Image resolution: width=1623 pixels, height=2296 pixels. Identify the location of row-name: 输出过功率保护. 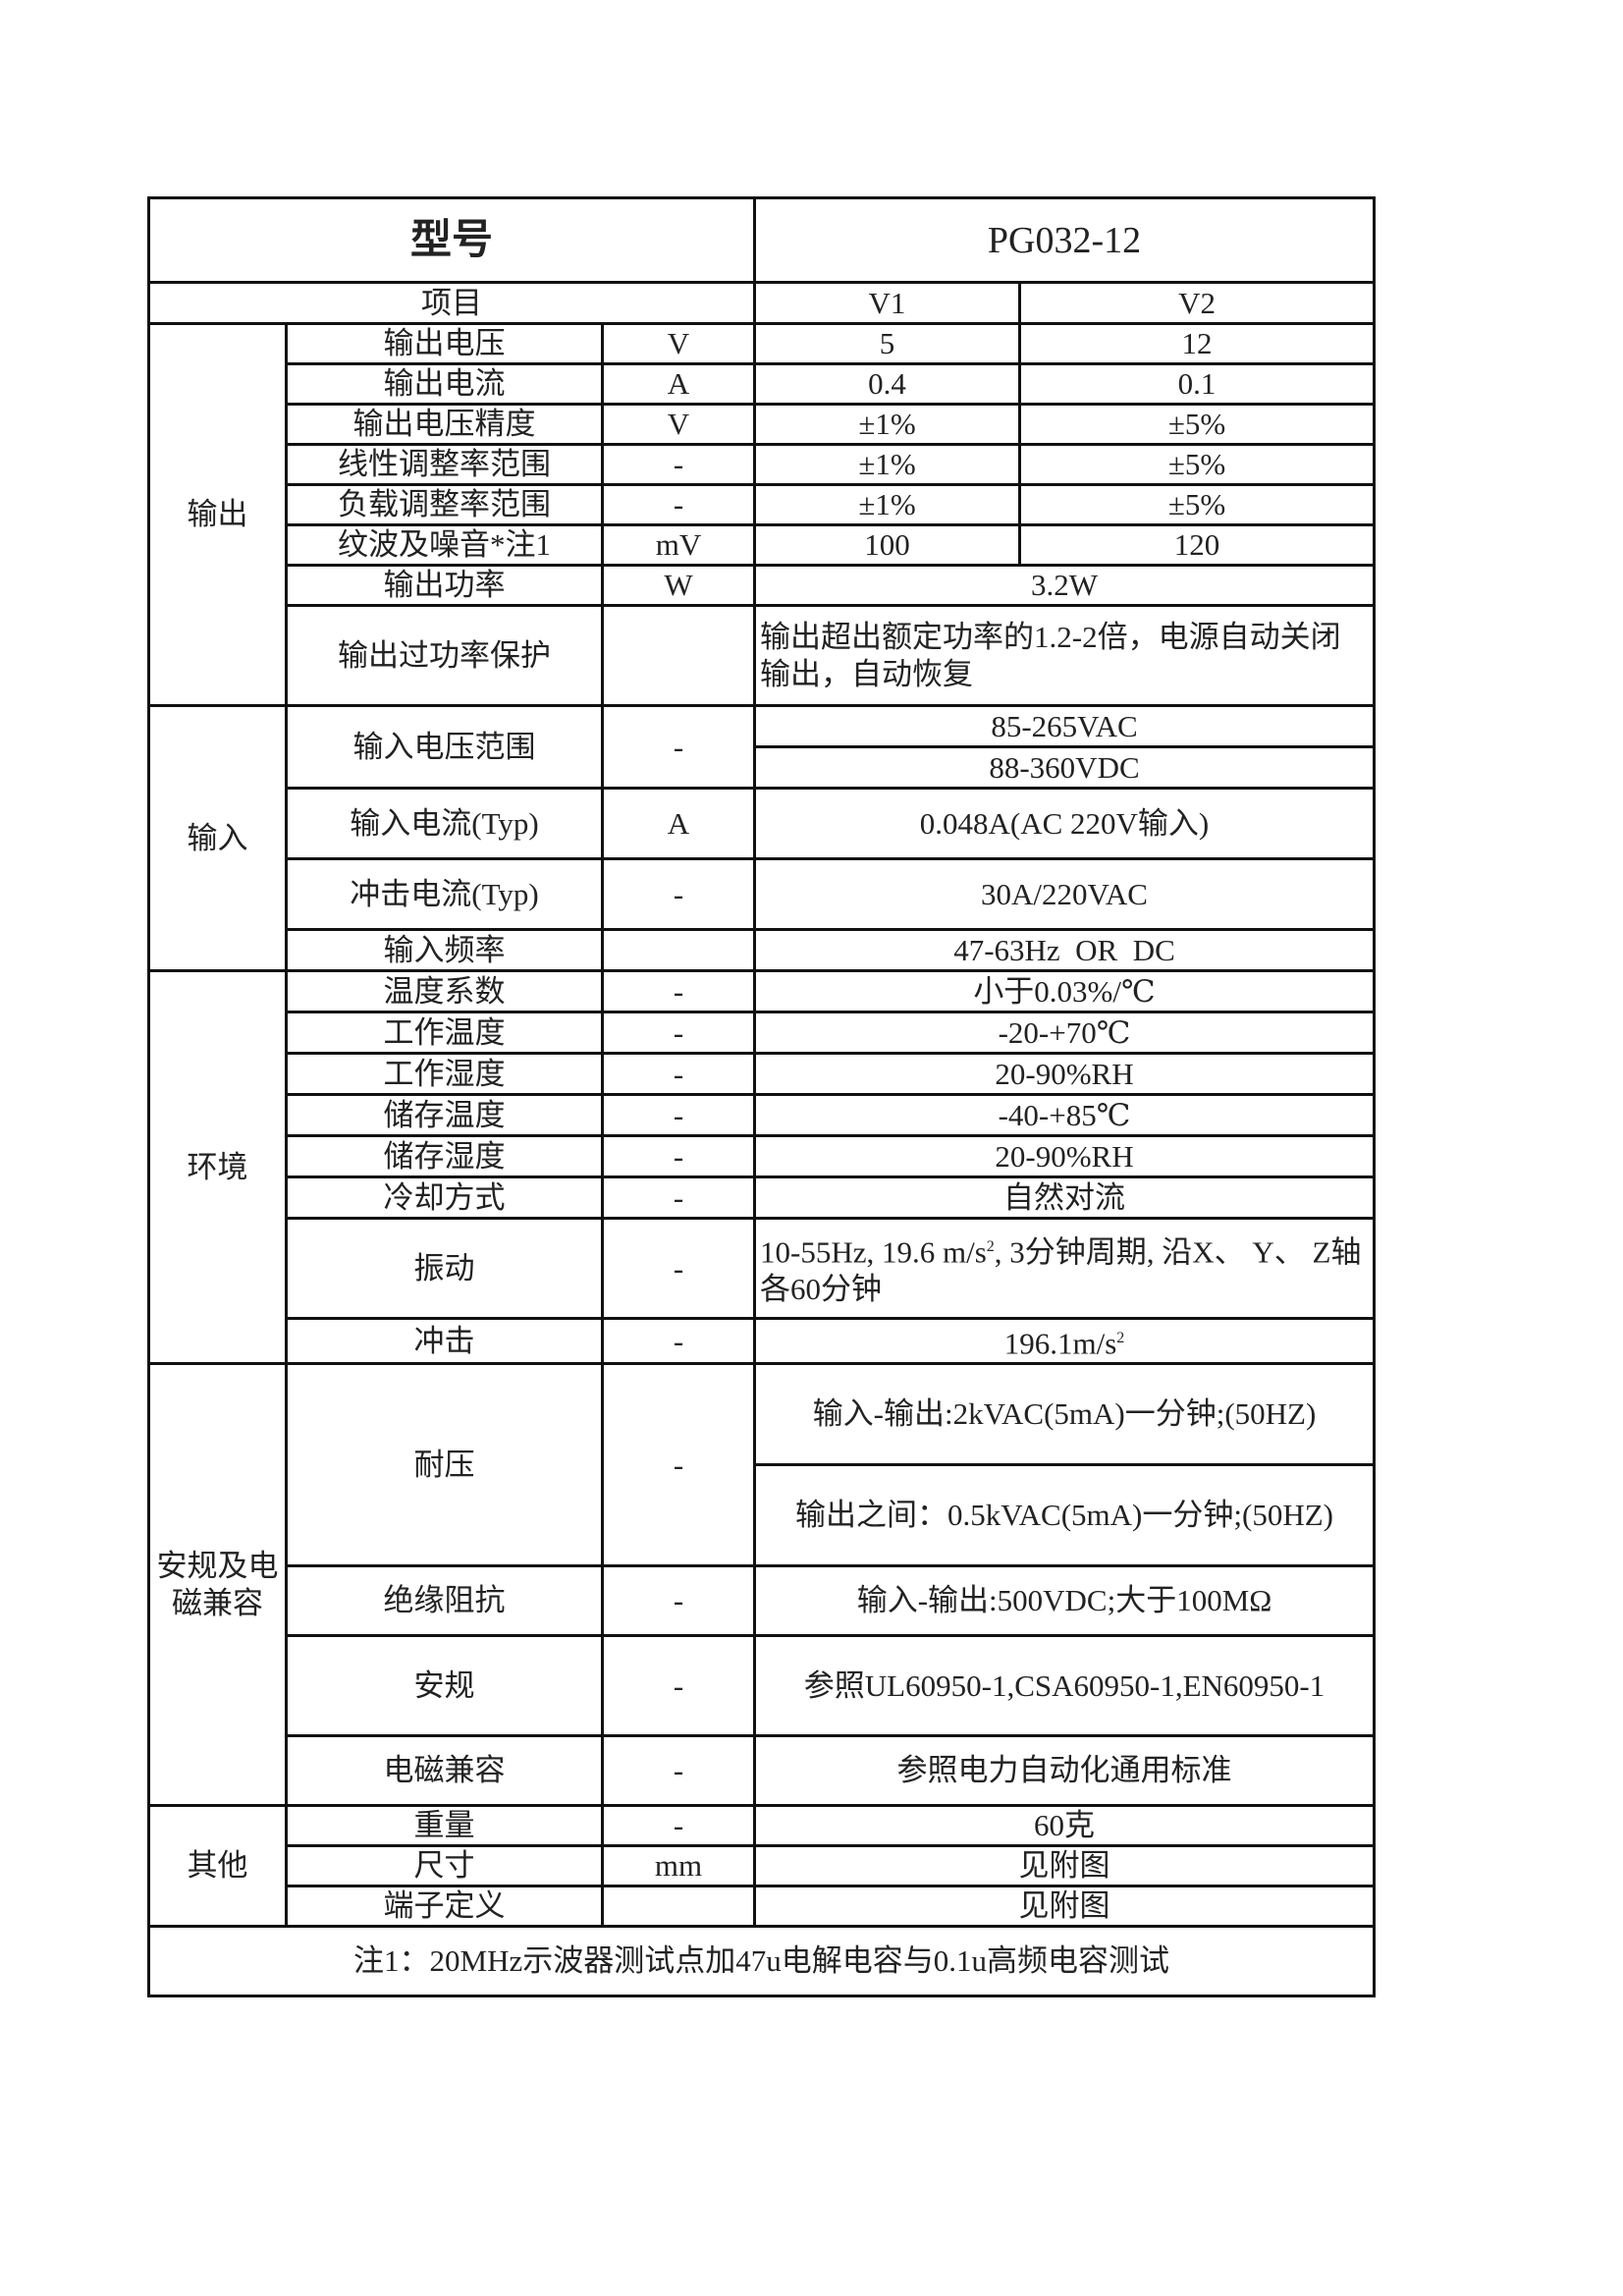
(444, 655).